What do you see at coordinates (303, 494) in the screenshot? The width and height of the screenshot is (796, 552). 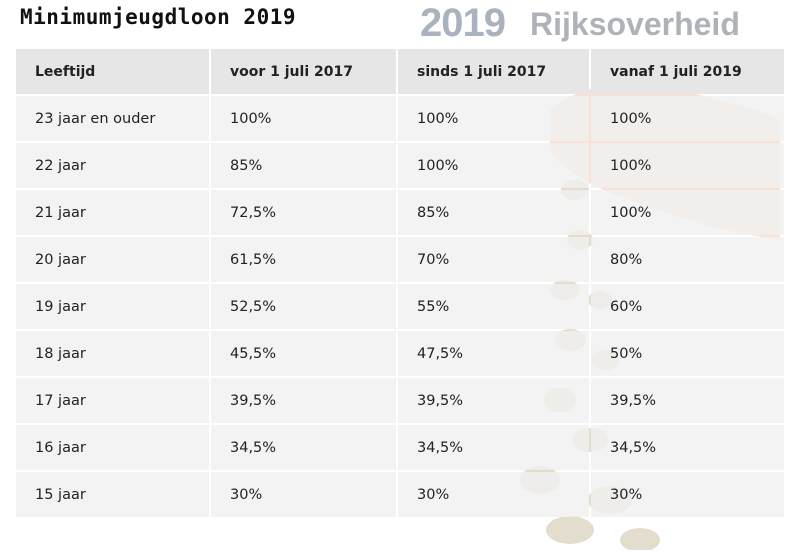 I see `cell-before-2017: 30%` at bounding box center [303, 494].